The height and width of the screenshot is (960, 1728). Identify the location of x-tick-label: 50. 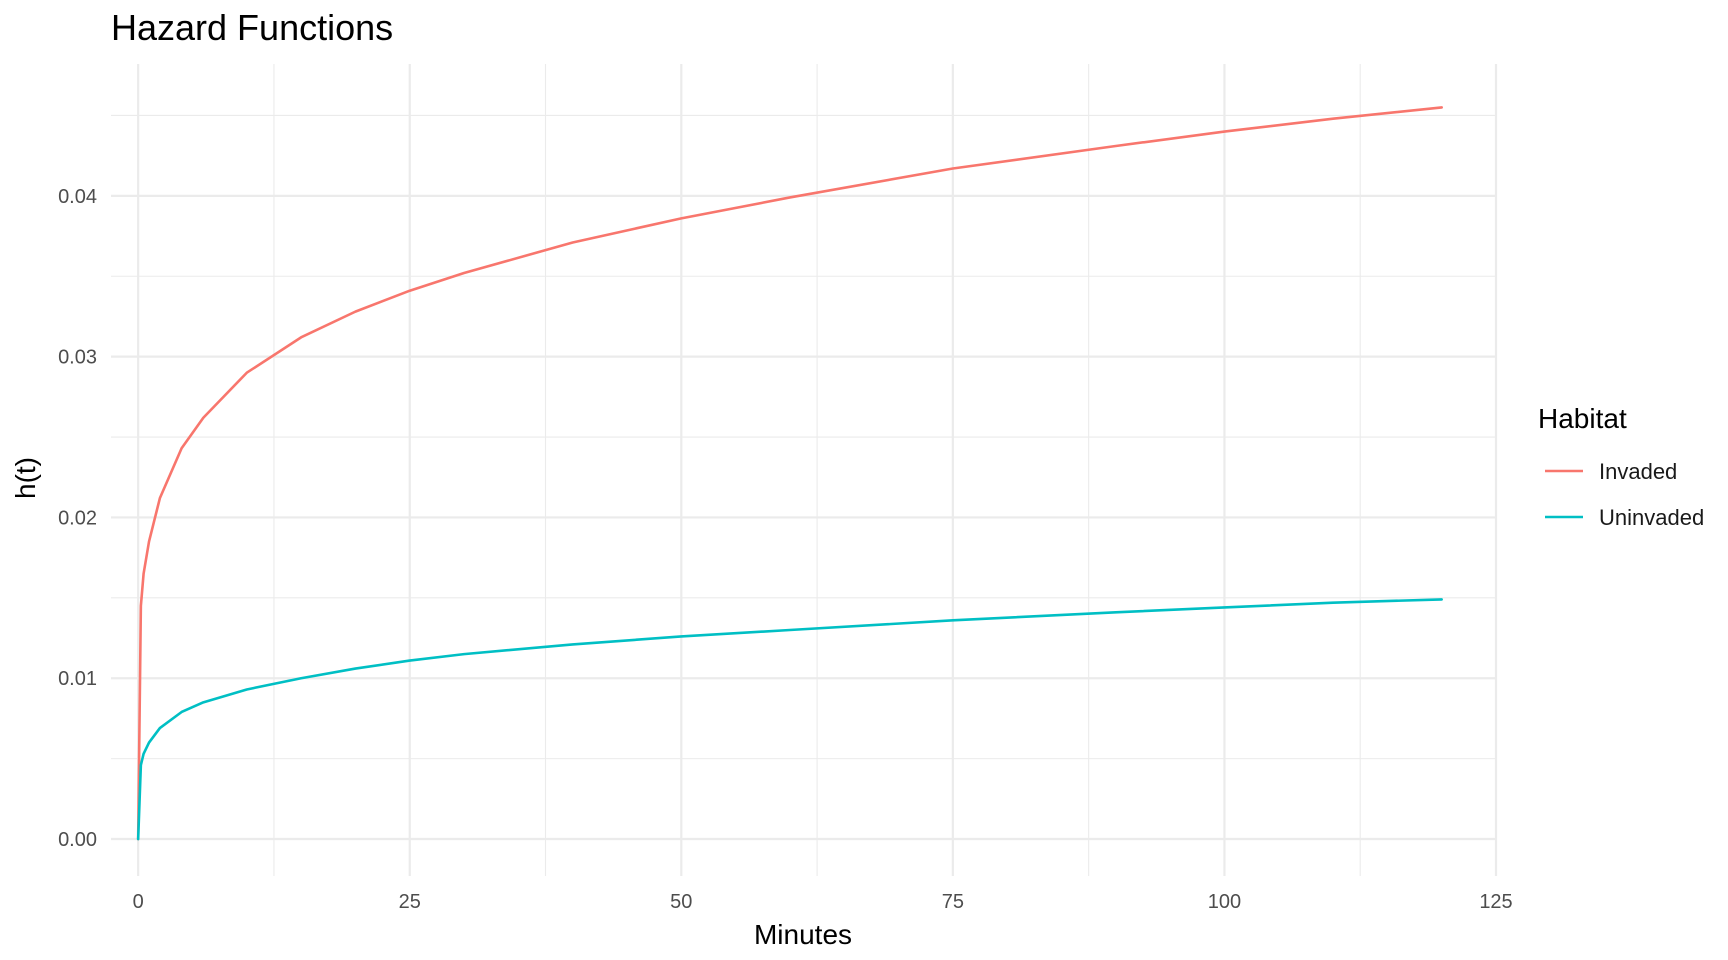
(681, 902).